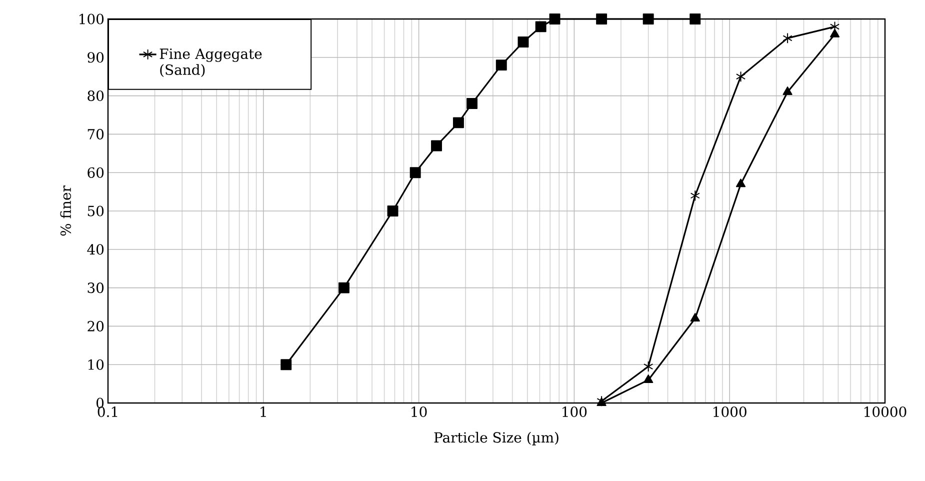 The width and height of the screenshot is (925, 481). Describe the element at coordinates (730, 412) in the screenshot. I see `x-tick-label: 1000` at that location.